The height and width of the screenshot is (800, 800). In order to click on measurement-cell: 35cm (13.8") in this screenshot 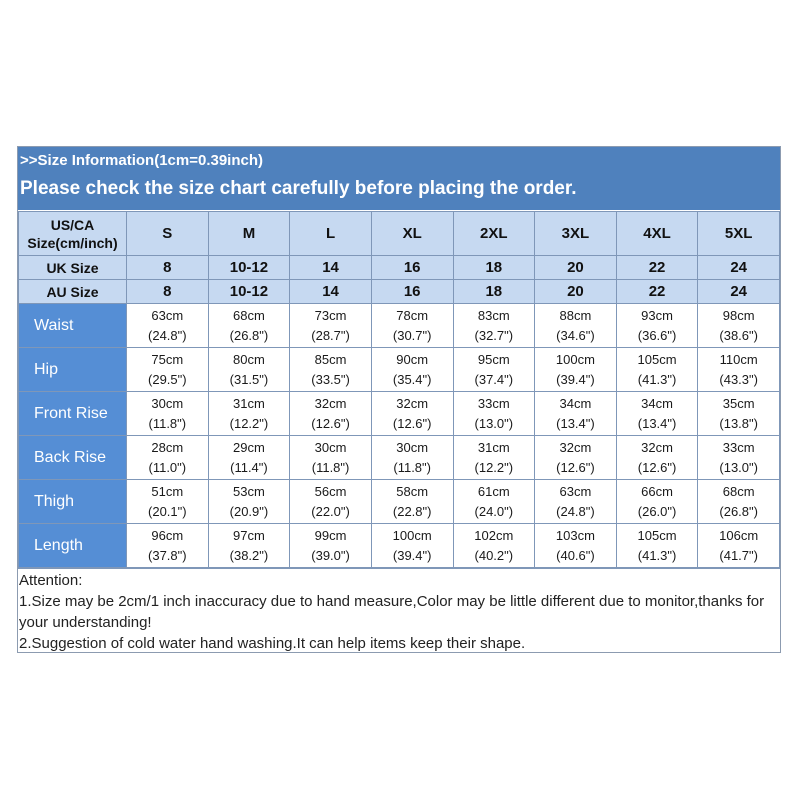, I will do `click(738, 413)`.